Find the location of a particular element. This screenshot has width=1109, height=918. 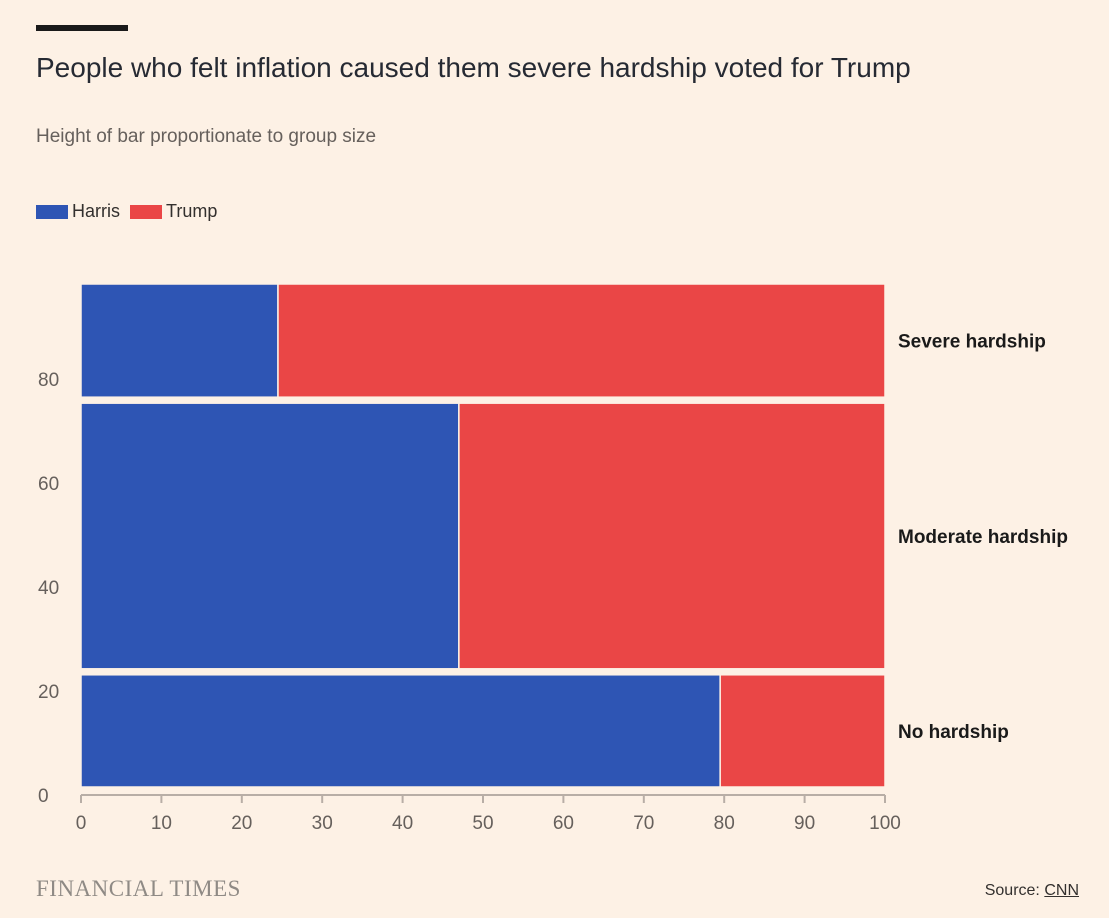

legend-item-harris: Harris is located at coordinates (78, 211).